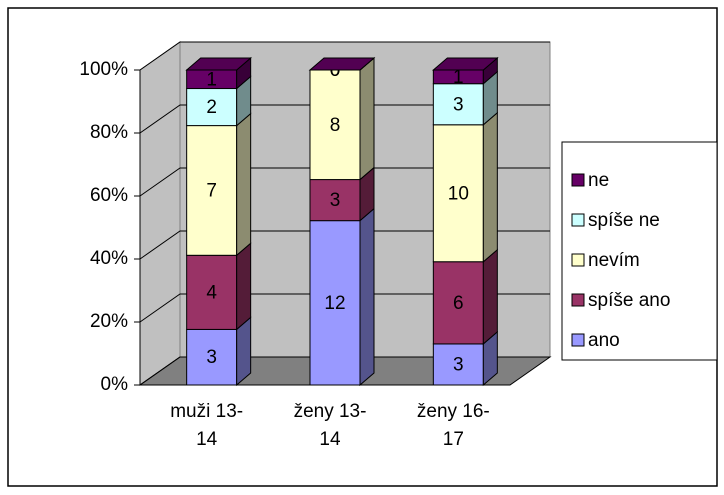 Image resolution: width=724 pixels, height=495 pixels. What do you see at coordinates (109, 258) in the screenshot?
I see `y-tick-label: 40%` at bounding box center [109, 258].